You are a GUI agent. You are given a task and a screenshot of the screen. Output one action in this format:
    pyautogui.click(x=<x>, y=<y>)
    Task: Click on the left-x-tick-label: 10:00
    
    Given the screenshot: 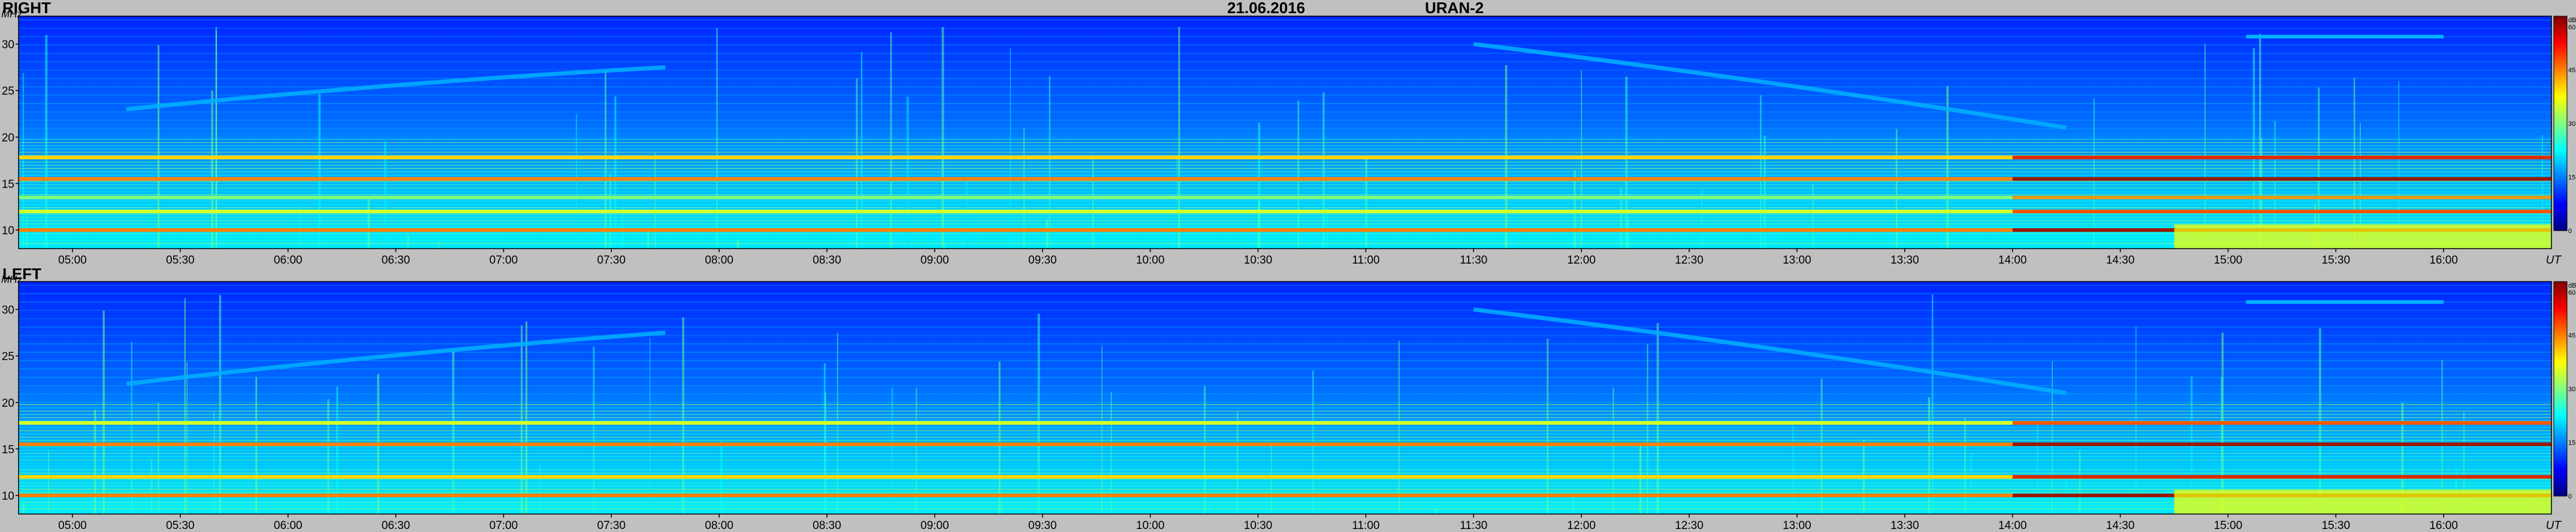 What is the action you would take?
    pyautogui.click(x=1151, y=525)
    